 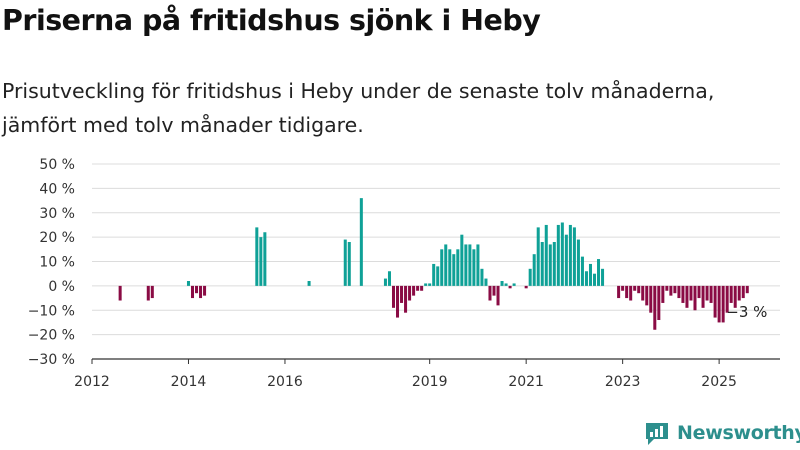 I want to click on y-axis-labels: 50 % 40 % 30 % 20 % 10 % 0 % −10 % −20 % −30 %, so click(x=51, y=262).